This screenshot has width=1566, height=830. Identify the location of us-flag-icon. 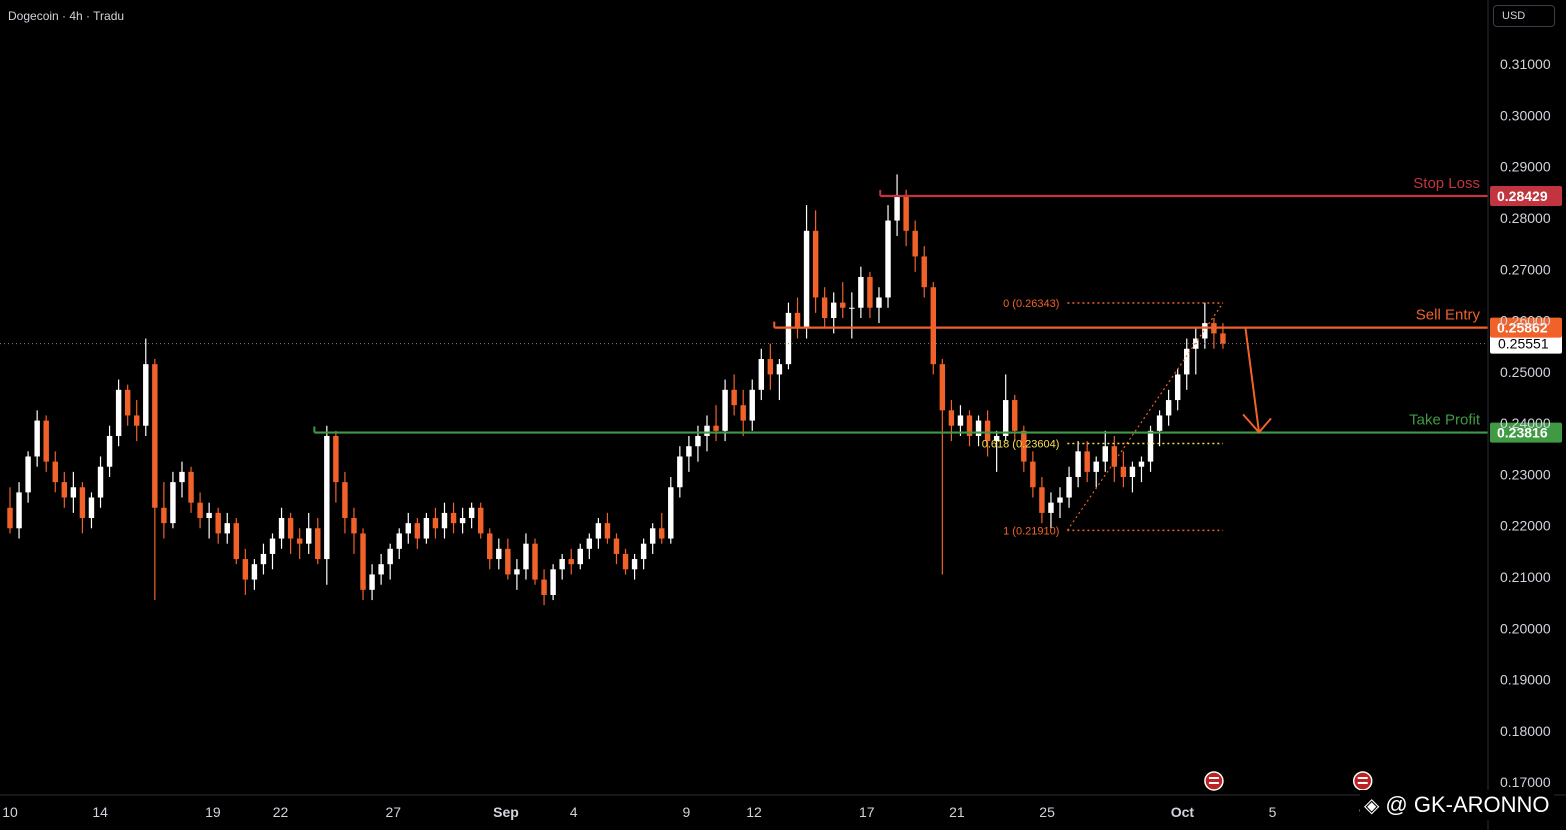
(1214, 781).